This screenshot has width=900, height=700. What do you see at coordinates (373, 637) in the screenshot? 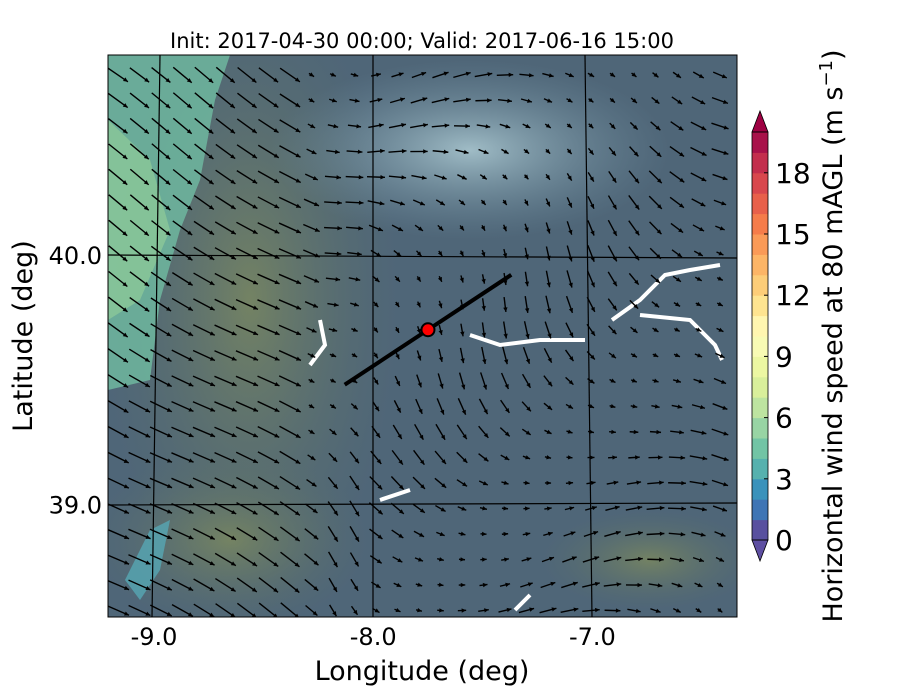
I see `x-axis: -9.0 -8.0 -7.0` at bounding box center [373, 637].